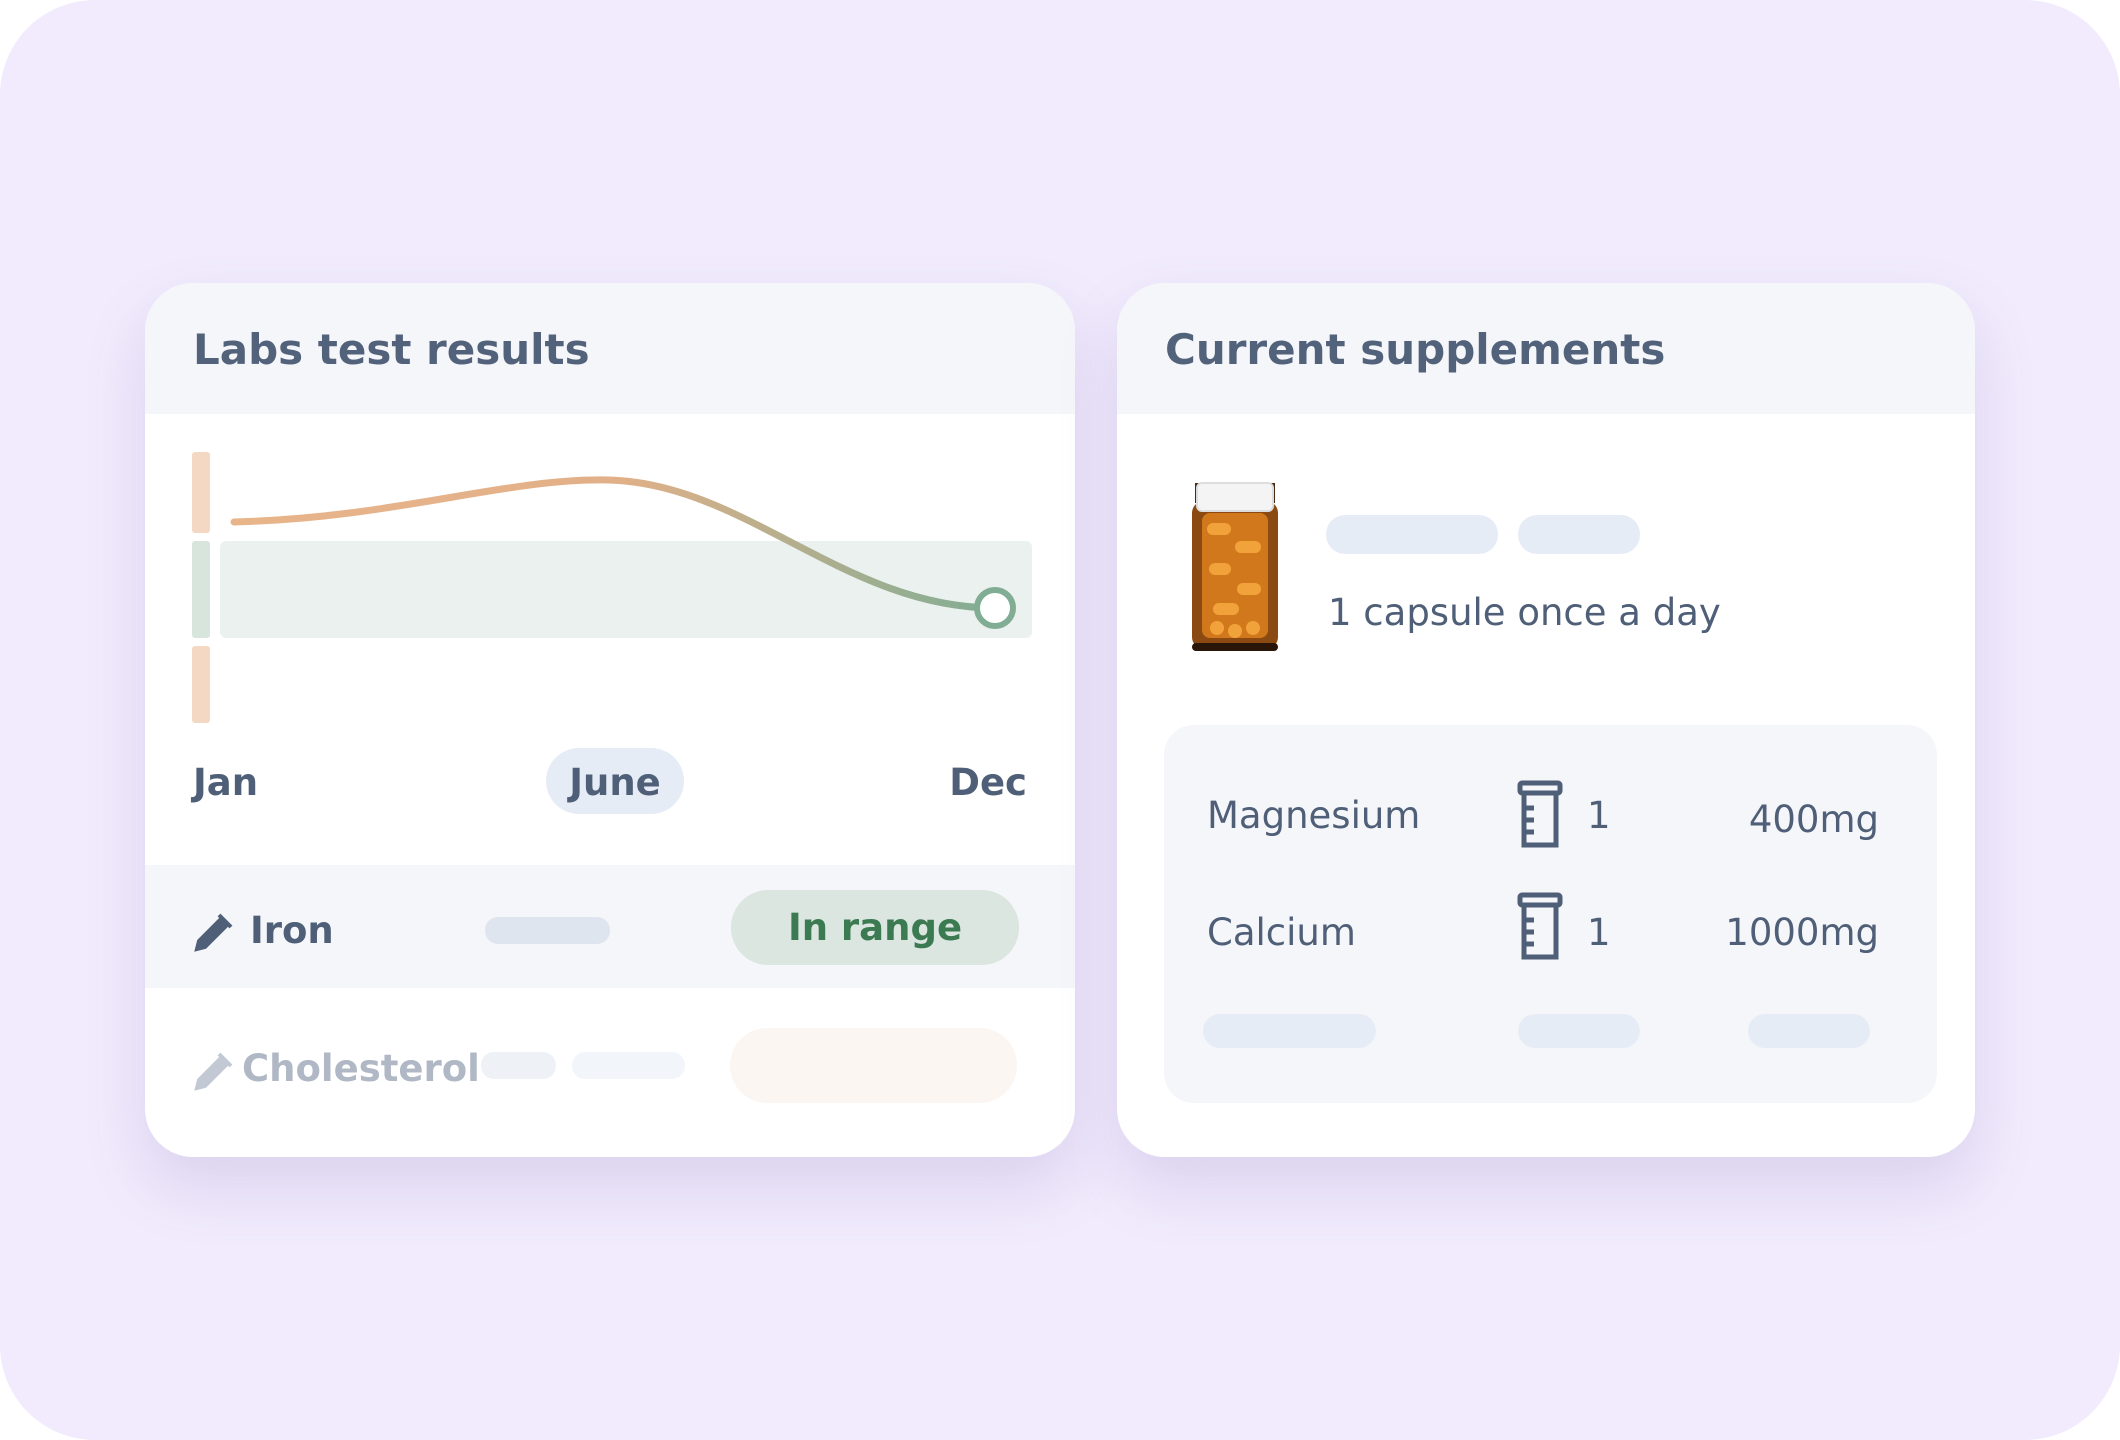 This screenshot has width=2120, height=1440. Describe the element at coordinates (626, 589) in the screenshot. I see `normal-band` at that location.